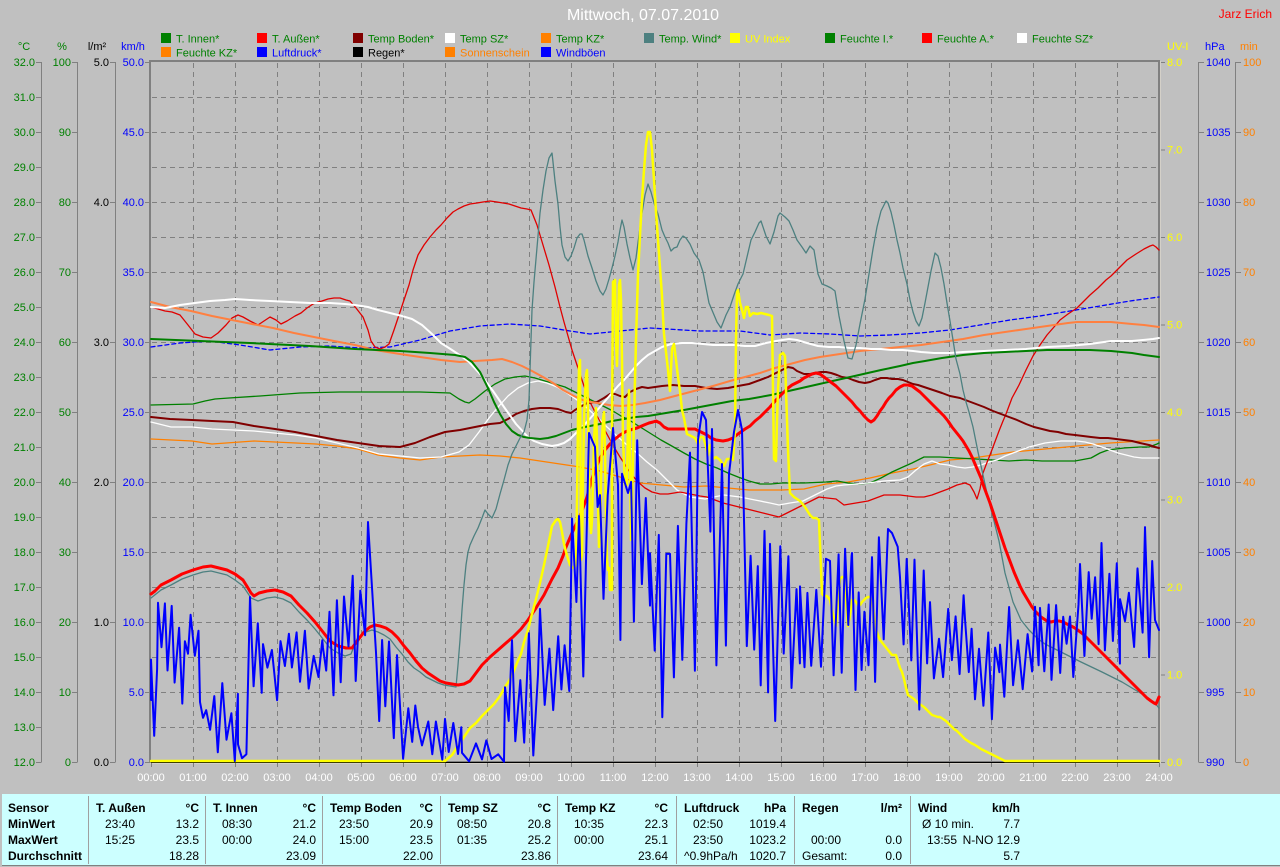 The image size is (1280, 867). Describe the element at coordinates (1117, 778) in the screenshot. I see `svg-text: 23:00` at that location.